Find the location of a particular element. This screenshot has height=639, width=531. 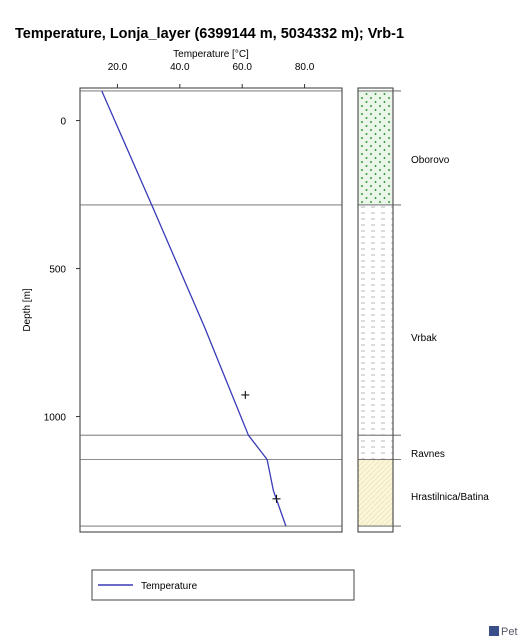

x-axis-label: Temperature [°C] is located at coordinates (211, 54).